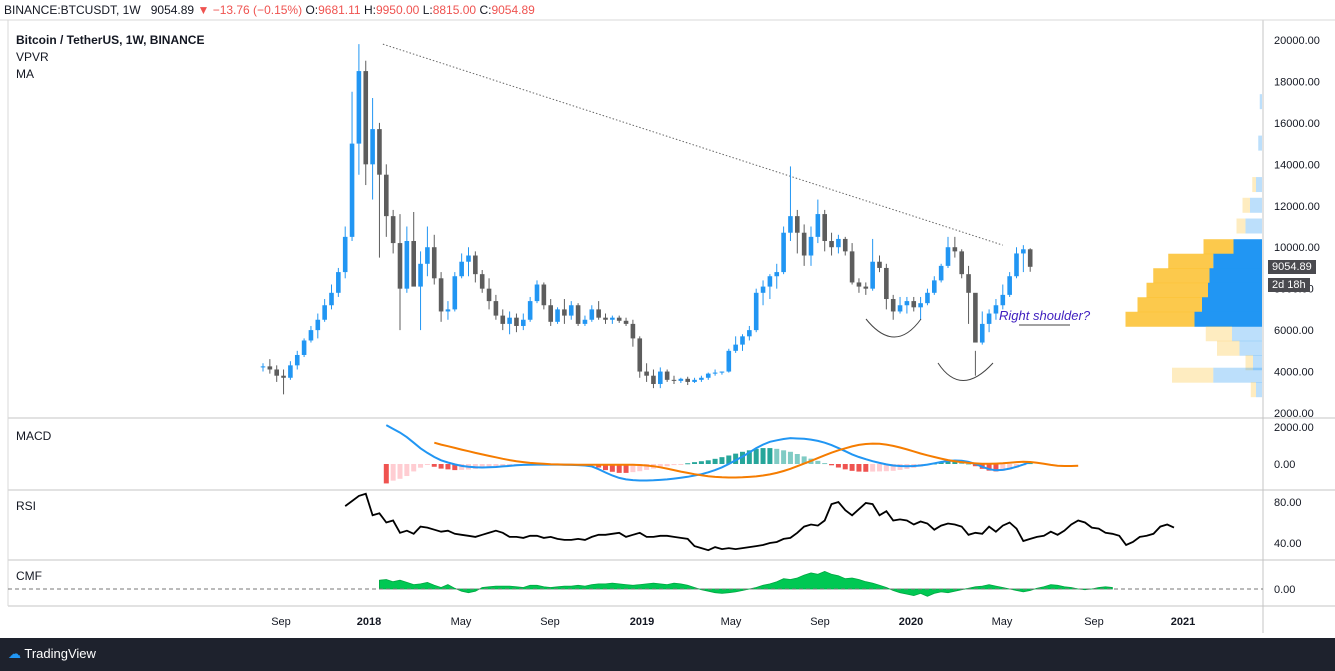 The height and width of the screenshot is (671, 1335). Describe the element at coordinates (1284, 590) in the screenshot. I see `cmf-axis-tick: 0.00` at that location.